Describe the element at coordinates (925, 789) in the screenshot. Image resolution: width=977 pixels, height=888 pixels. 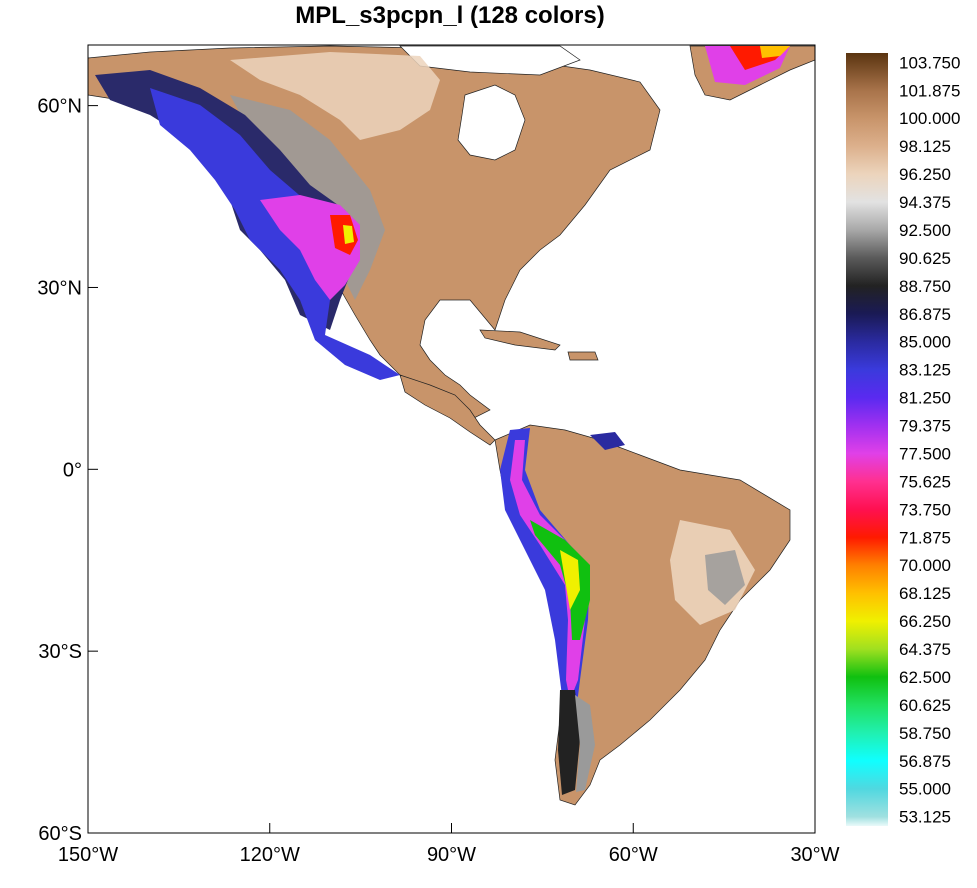
I see `colorbar-tick-label: 55.000` at that location.